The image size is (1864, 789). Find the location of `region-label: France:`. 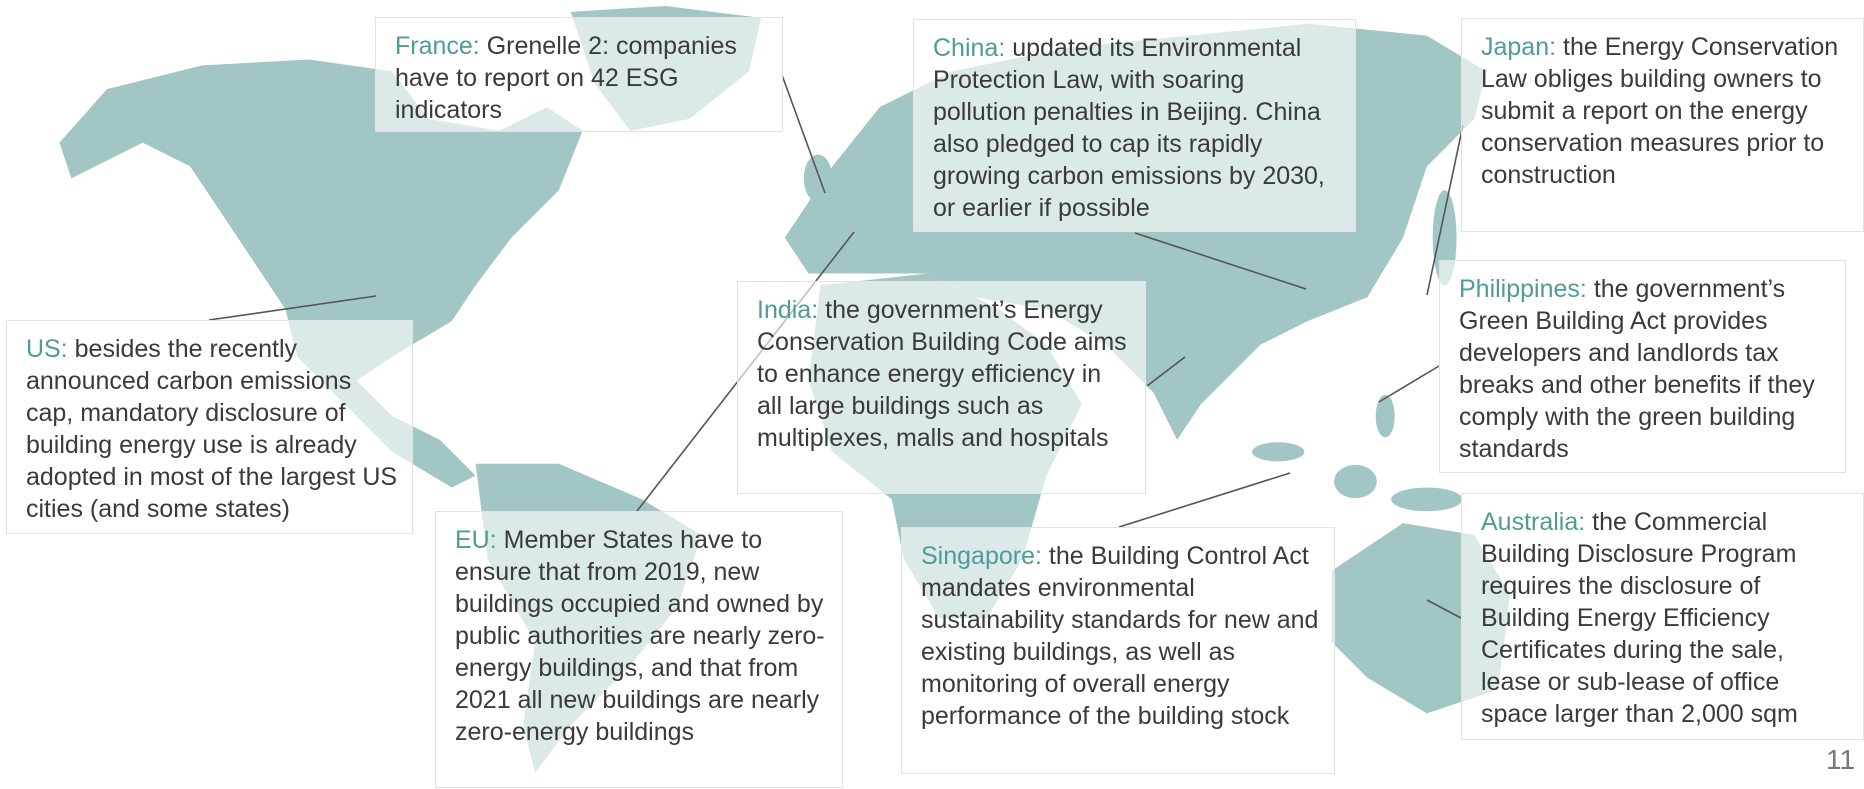

region-label: France: is located at coordinates (437, 46).